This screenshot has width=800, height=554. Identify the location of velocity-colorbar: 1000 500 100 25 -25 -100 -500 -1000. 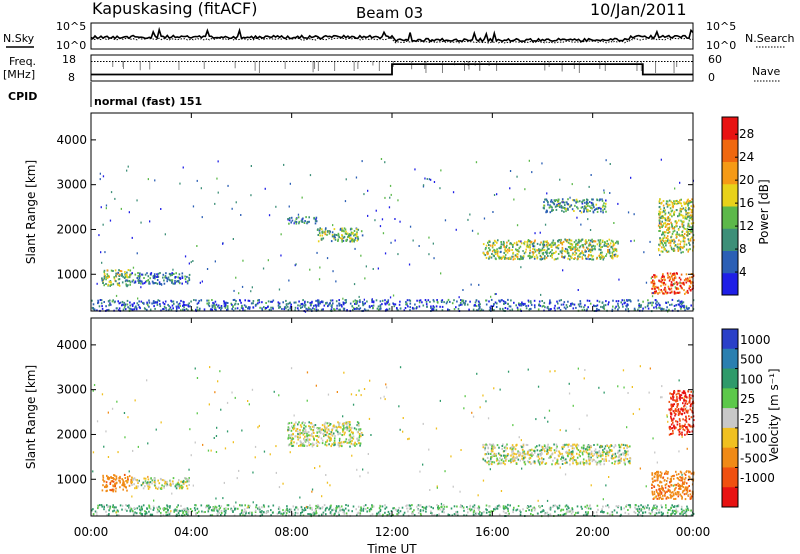
(748, 418).